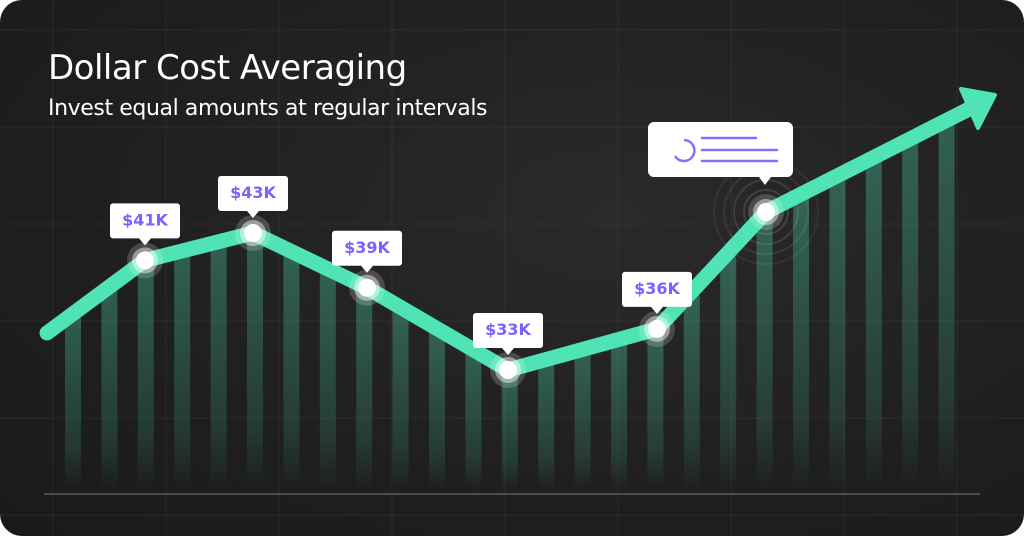 This screenshot has width=1024, height=536. What do you see at coordinates (145, 219) in the screenshot?
I see `data-label: $41K` at bounding box center [145, 219].